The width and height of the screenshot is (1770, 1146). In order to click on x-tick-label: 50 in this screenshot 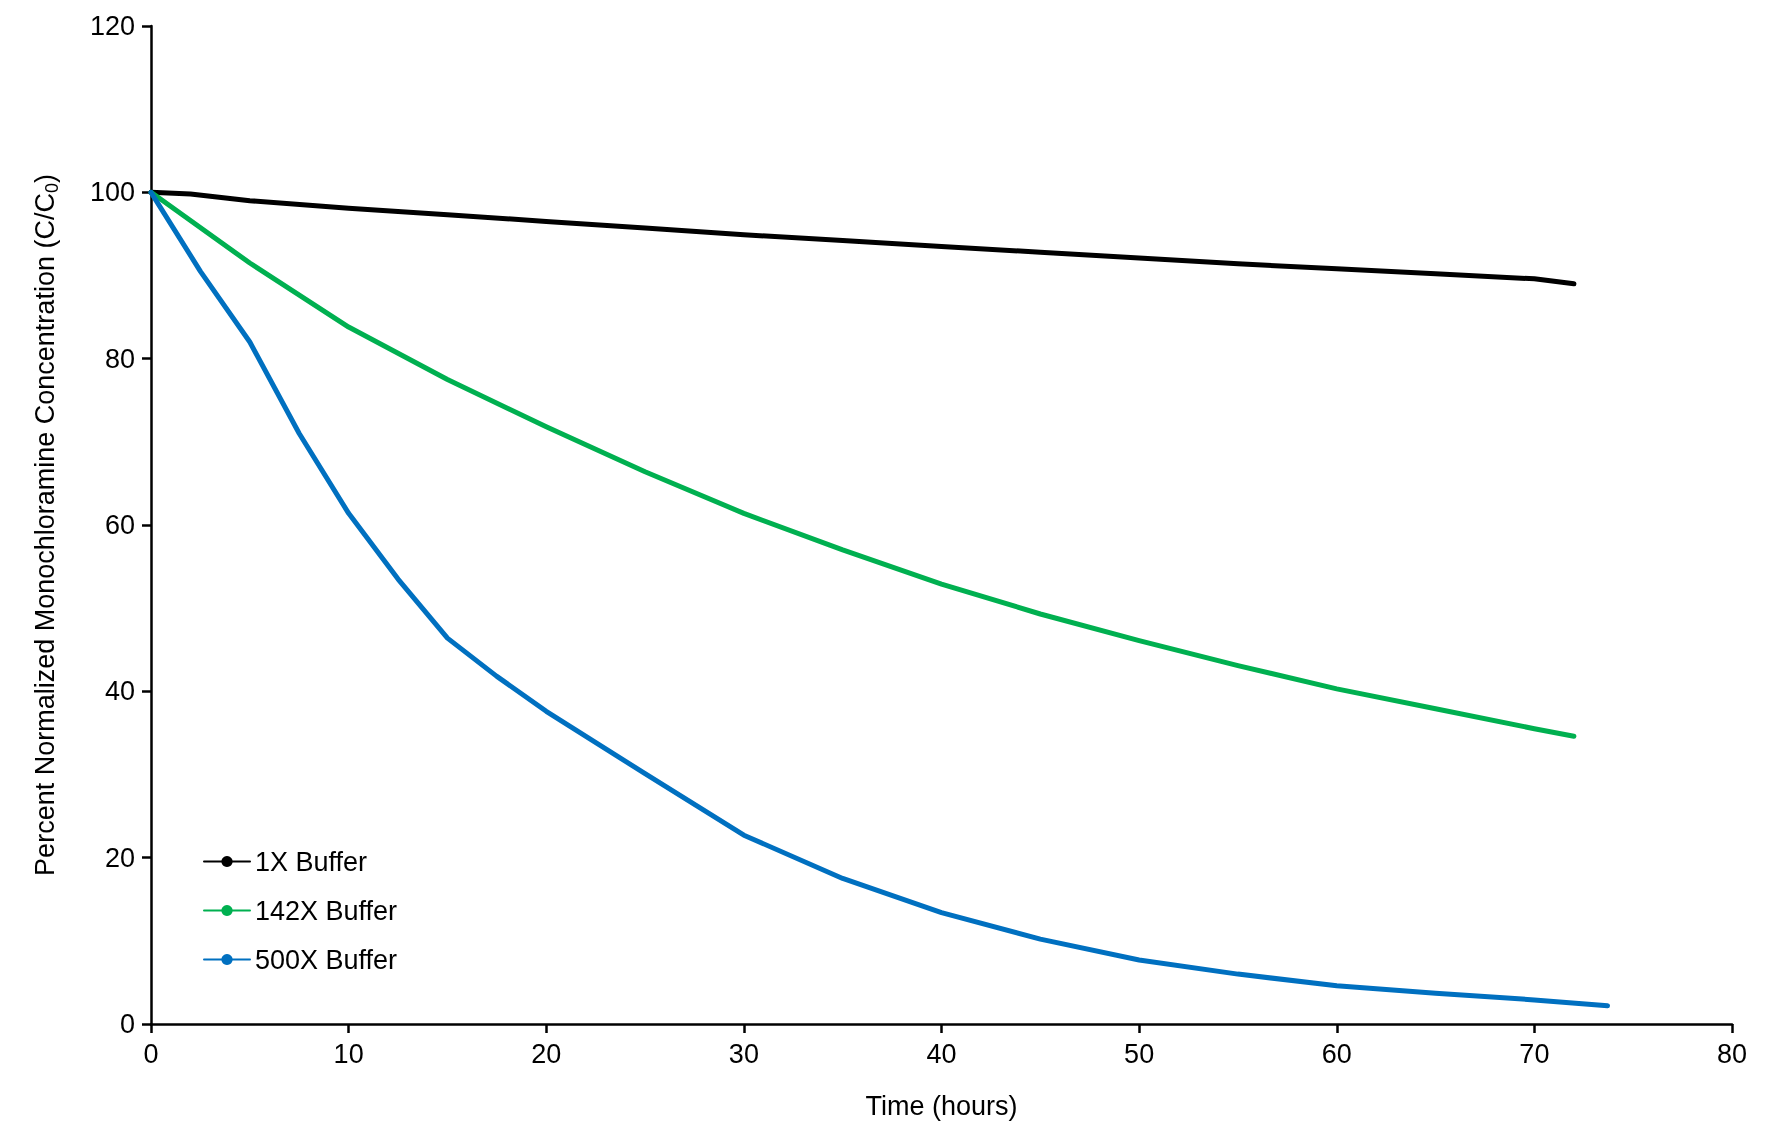, I will do `click(1139, 1053)`.